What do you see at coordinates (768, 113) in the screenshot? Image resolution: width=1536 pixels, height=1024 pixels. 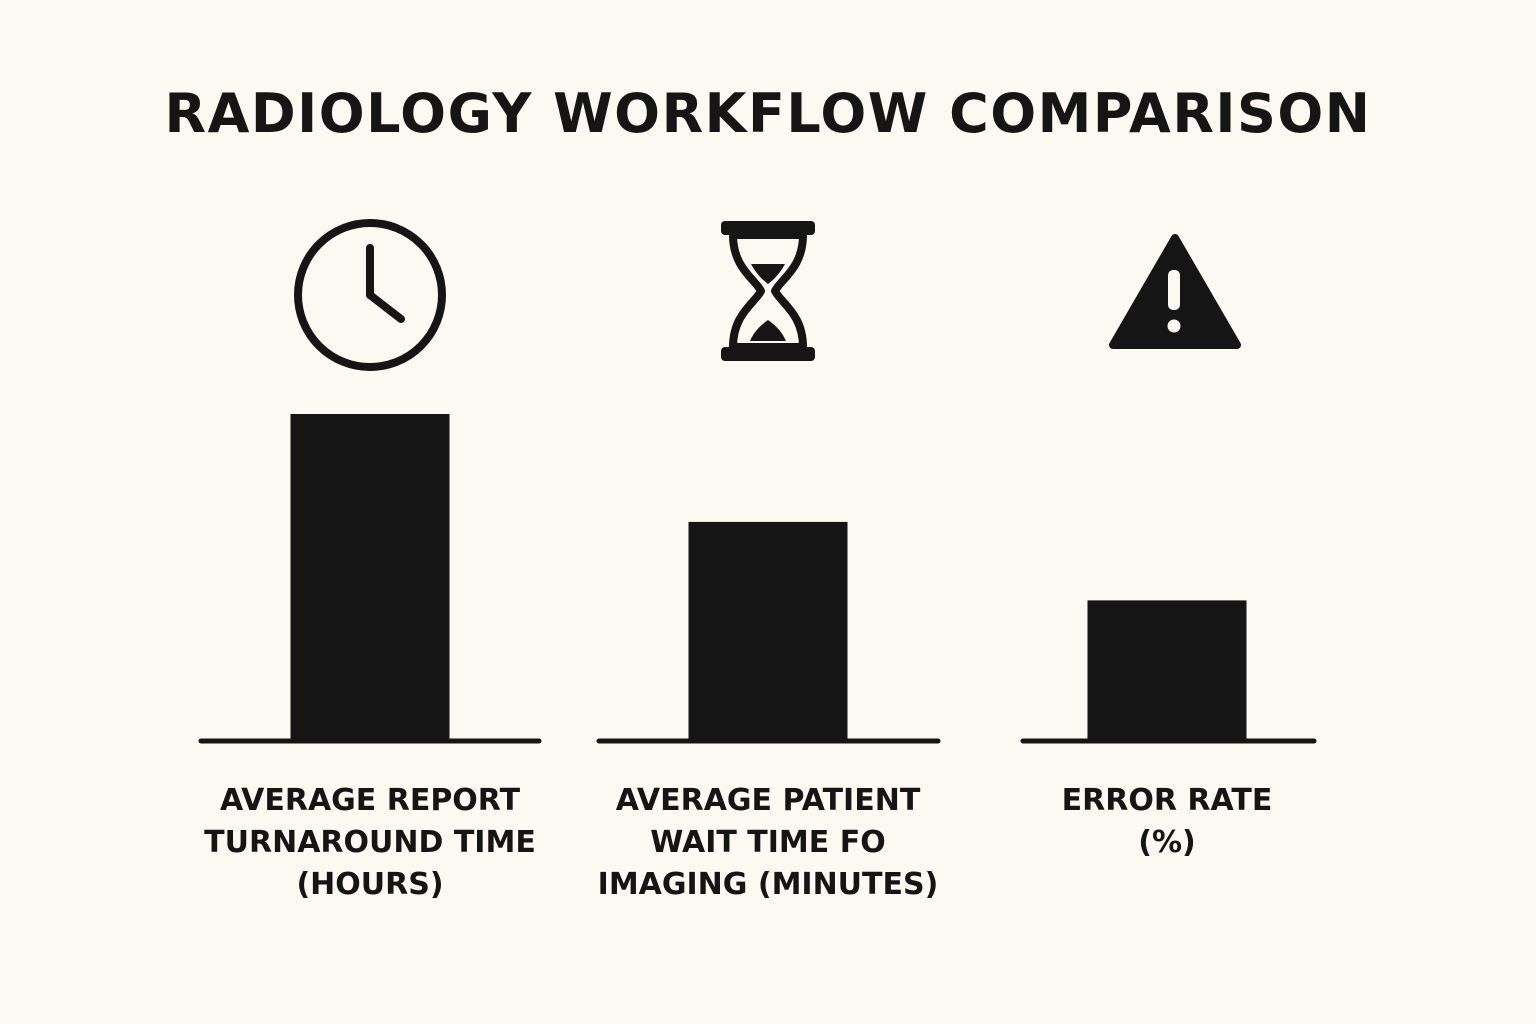 I see `chart-title: RADIOLOGY WORKFLOW COMPARISON` at bounding box center [768, 113].